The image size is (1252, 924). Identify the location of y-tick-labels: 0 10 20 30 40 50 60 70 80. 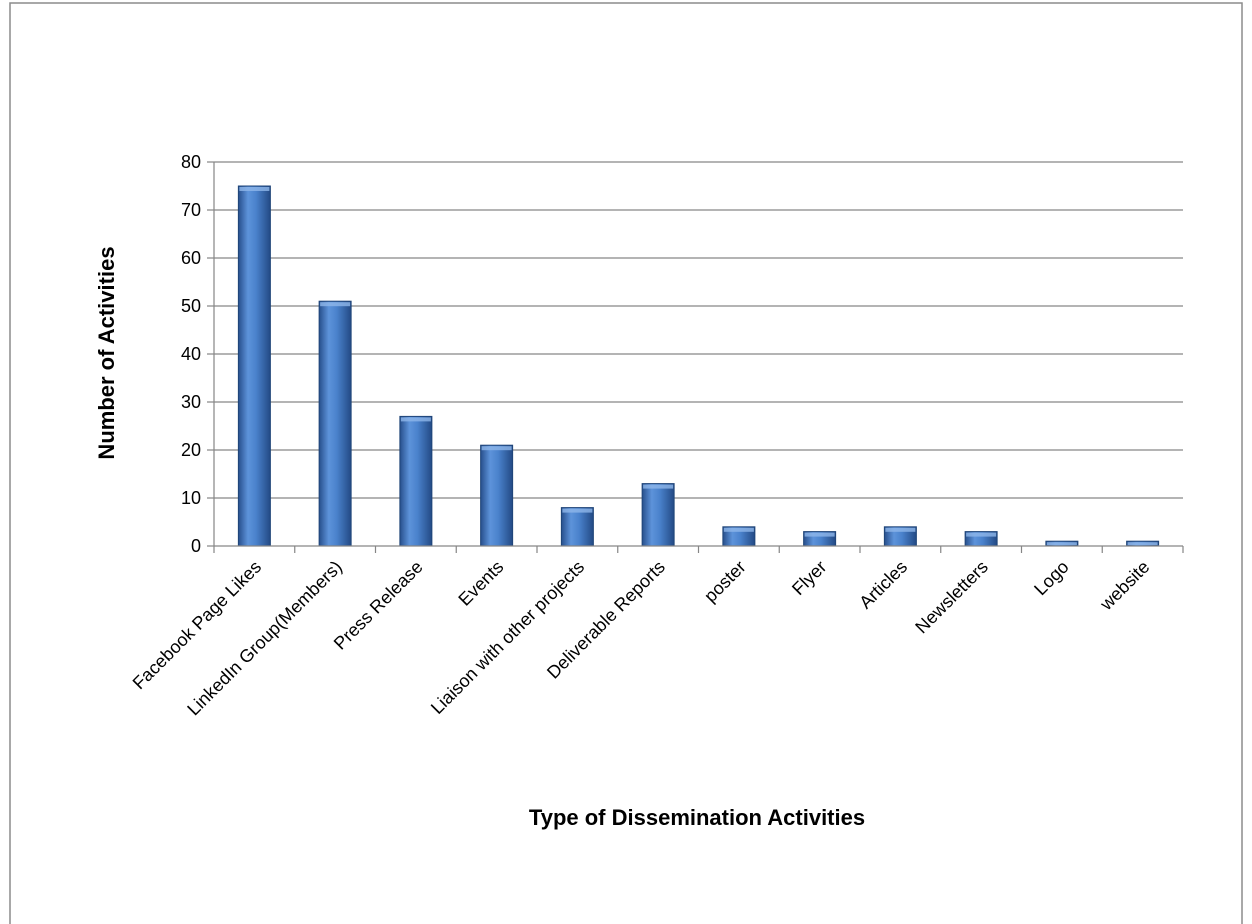
(191, 354).